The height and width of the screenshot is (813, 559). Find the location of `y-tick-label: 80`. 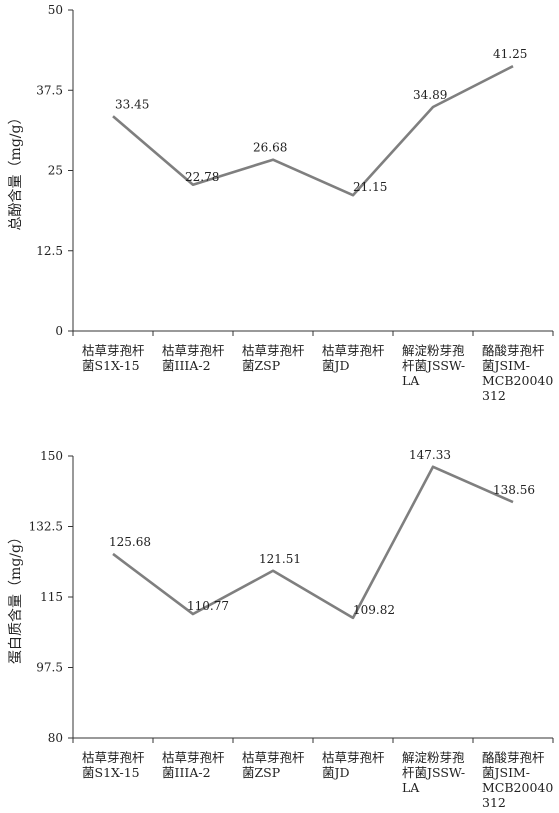

y-tick-label: 80 is located at coordinates (55, 738).